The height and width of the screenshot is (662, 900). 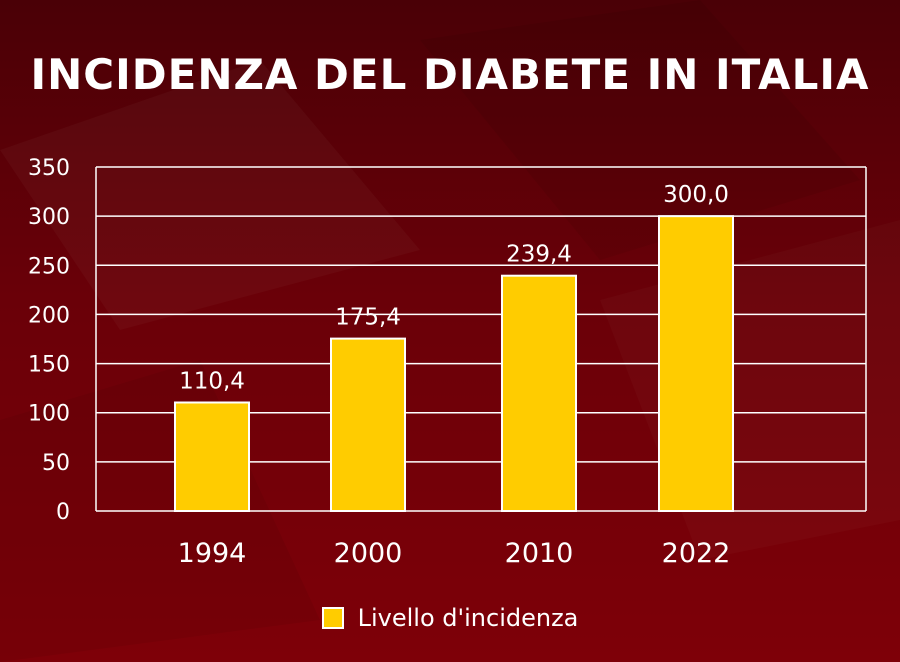 I want to click on y-tick-label: 150, so click(x=49, y=365).